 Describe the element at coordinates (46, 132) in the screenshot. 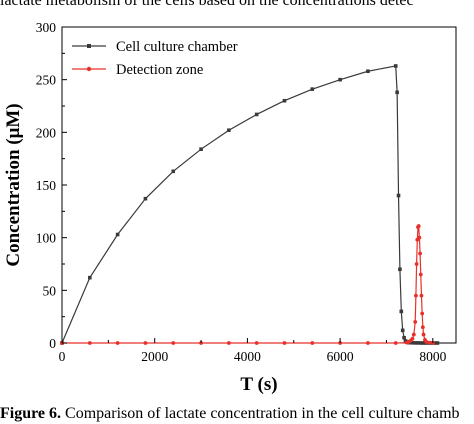

I see `y-tick-label: 200` at that location.